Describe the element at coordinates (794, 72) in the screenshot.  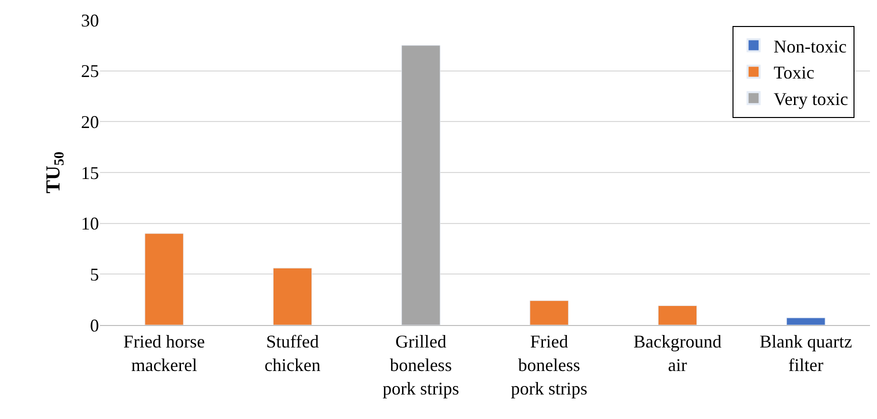
I see `legend-label: Toxic` at that location.